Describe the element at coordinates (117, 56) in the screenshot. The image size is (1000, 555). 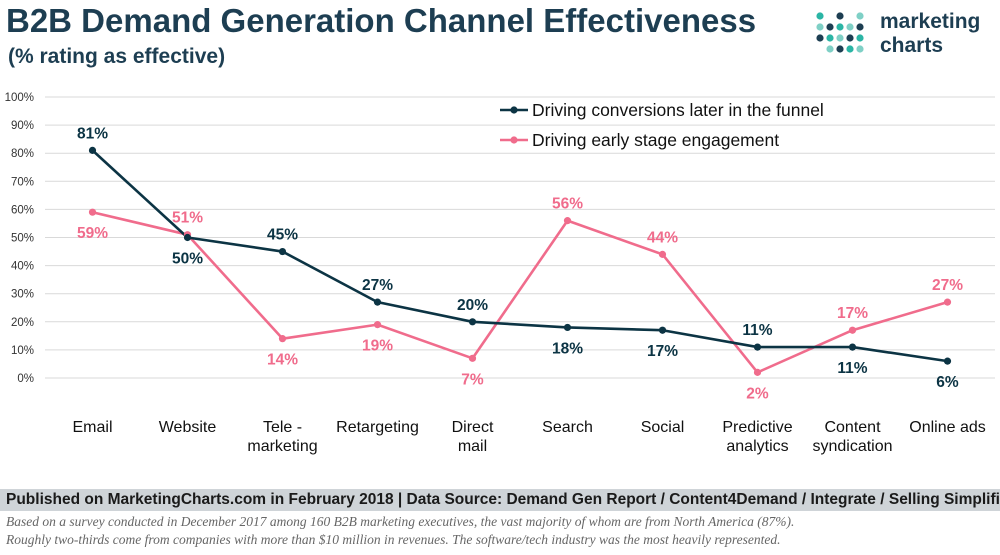
I see `chart-subtitle: (% rating as effective)` at that location.